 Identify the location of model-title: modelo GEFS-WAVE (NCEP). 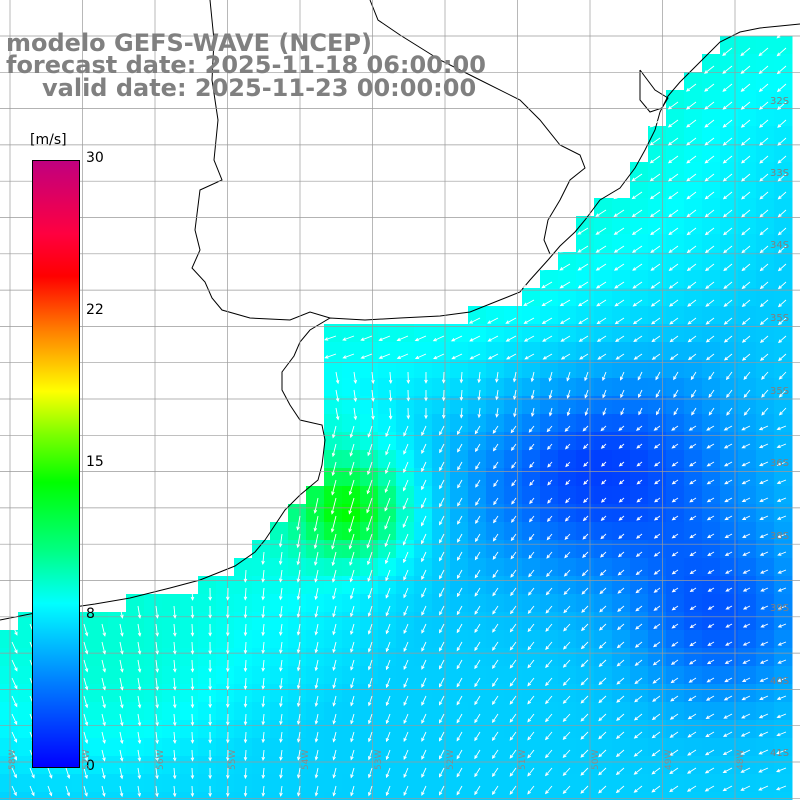
(189, 43).